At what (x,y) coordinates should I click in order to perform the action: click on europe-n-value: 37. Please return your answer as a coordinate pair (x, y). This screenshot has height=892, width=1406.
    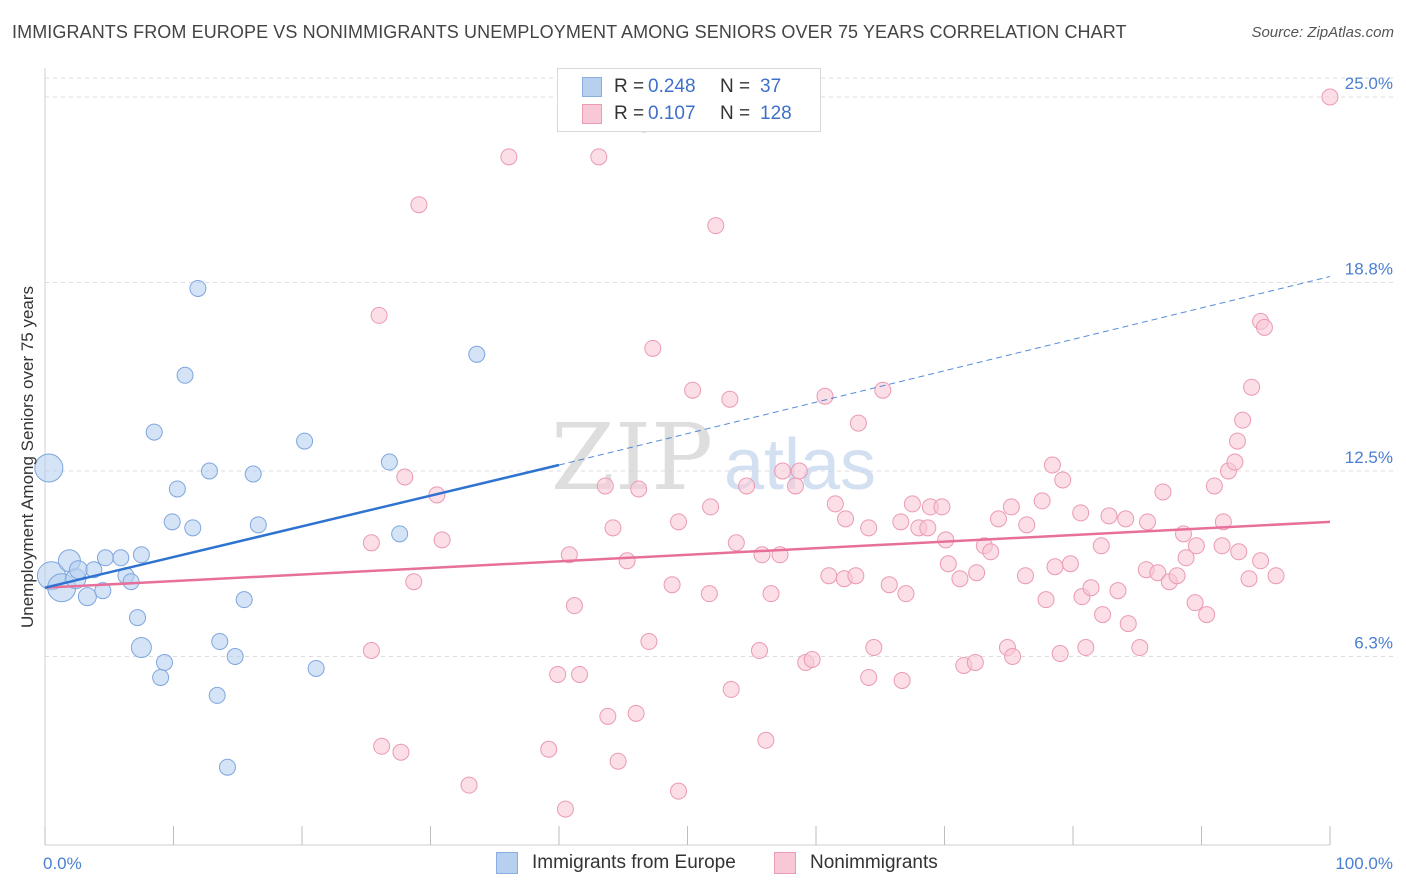
    Looking at the image, I should click on (771, 86).